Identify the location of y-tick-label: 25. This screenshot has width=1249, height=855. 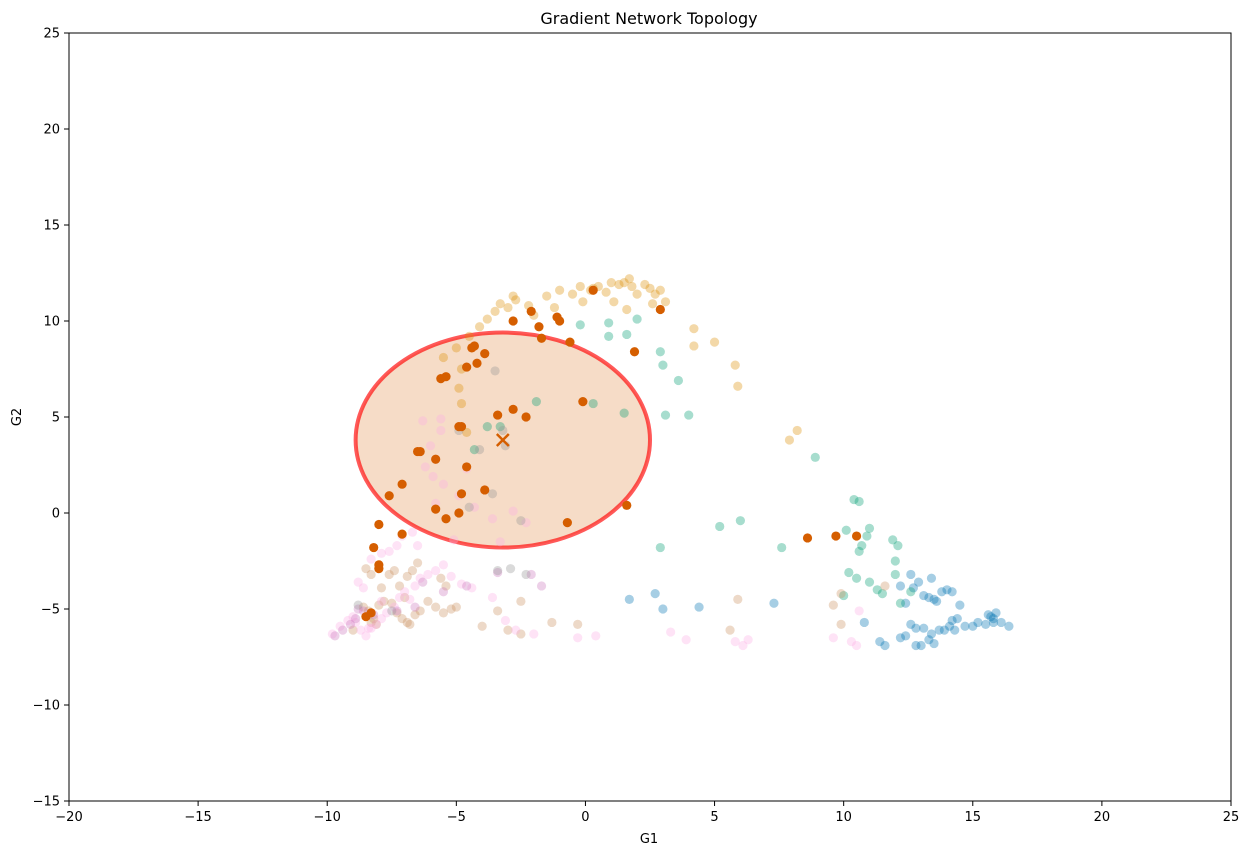
(51, 34).